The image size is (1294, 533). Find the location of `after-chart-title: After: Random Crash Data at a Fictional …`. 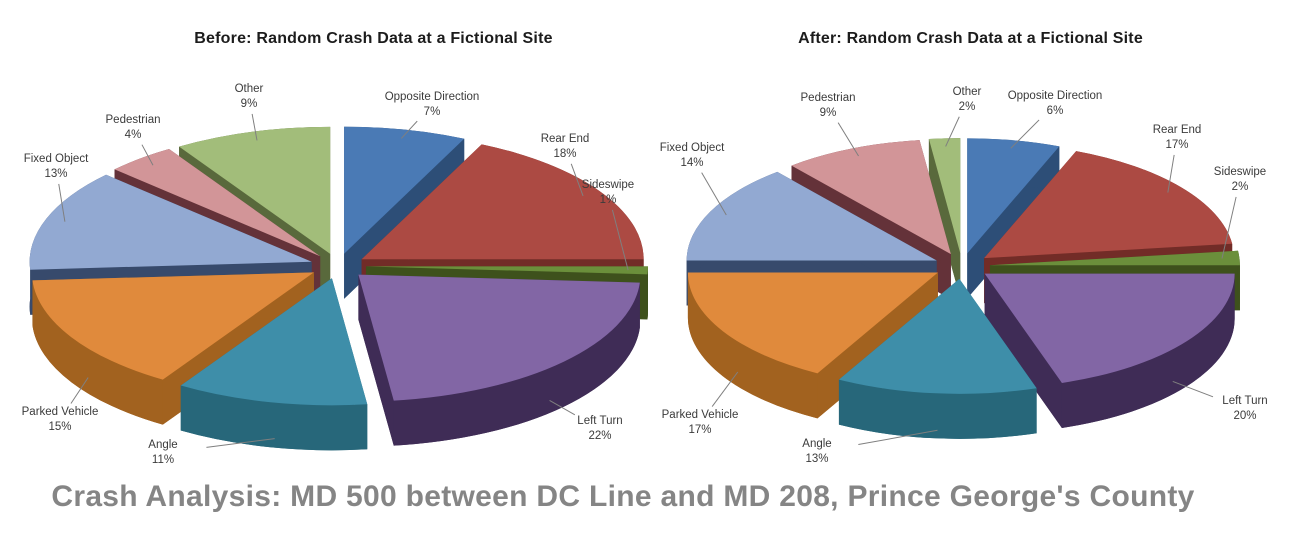

after-chart-title: After: Random Crash Data at a Fictional … is located at coordinates (970, 38).